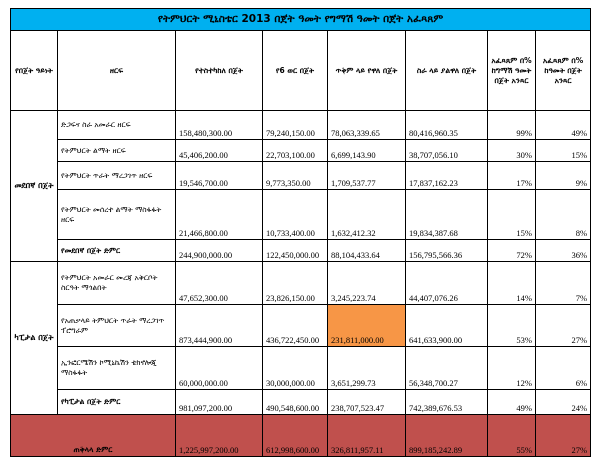  What do you see at coordinates (446, 283) in the screenshot?
I see `amount-cell: 44,407,076.26` at bounding box center [446, 283].